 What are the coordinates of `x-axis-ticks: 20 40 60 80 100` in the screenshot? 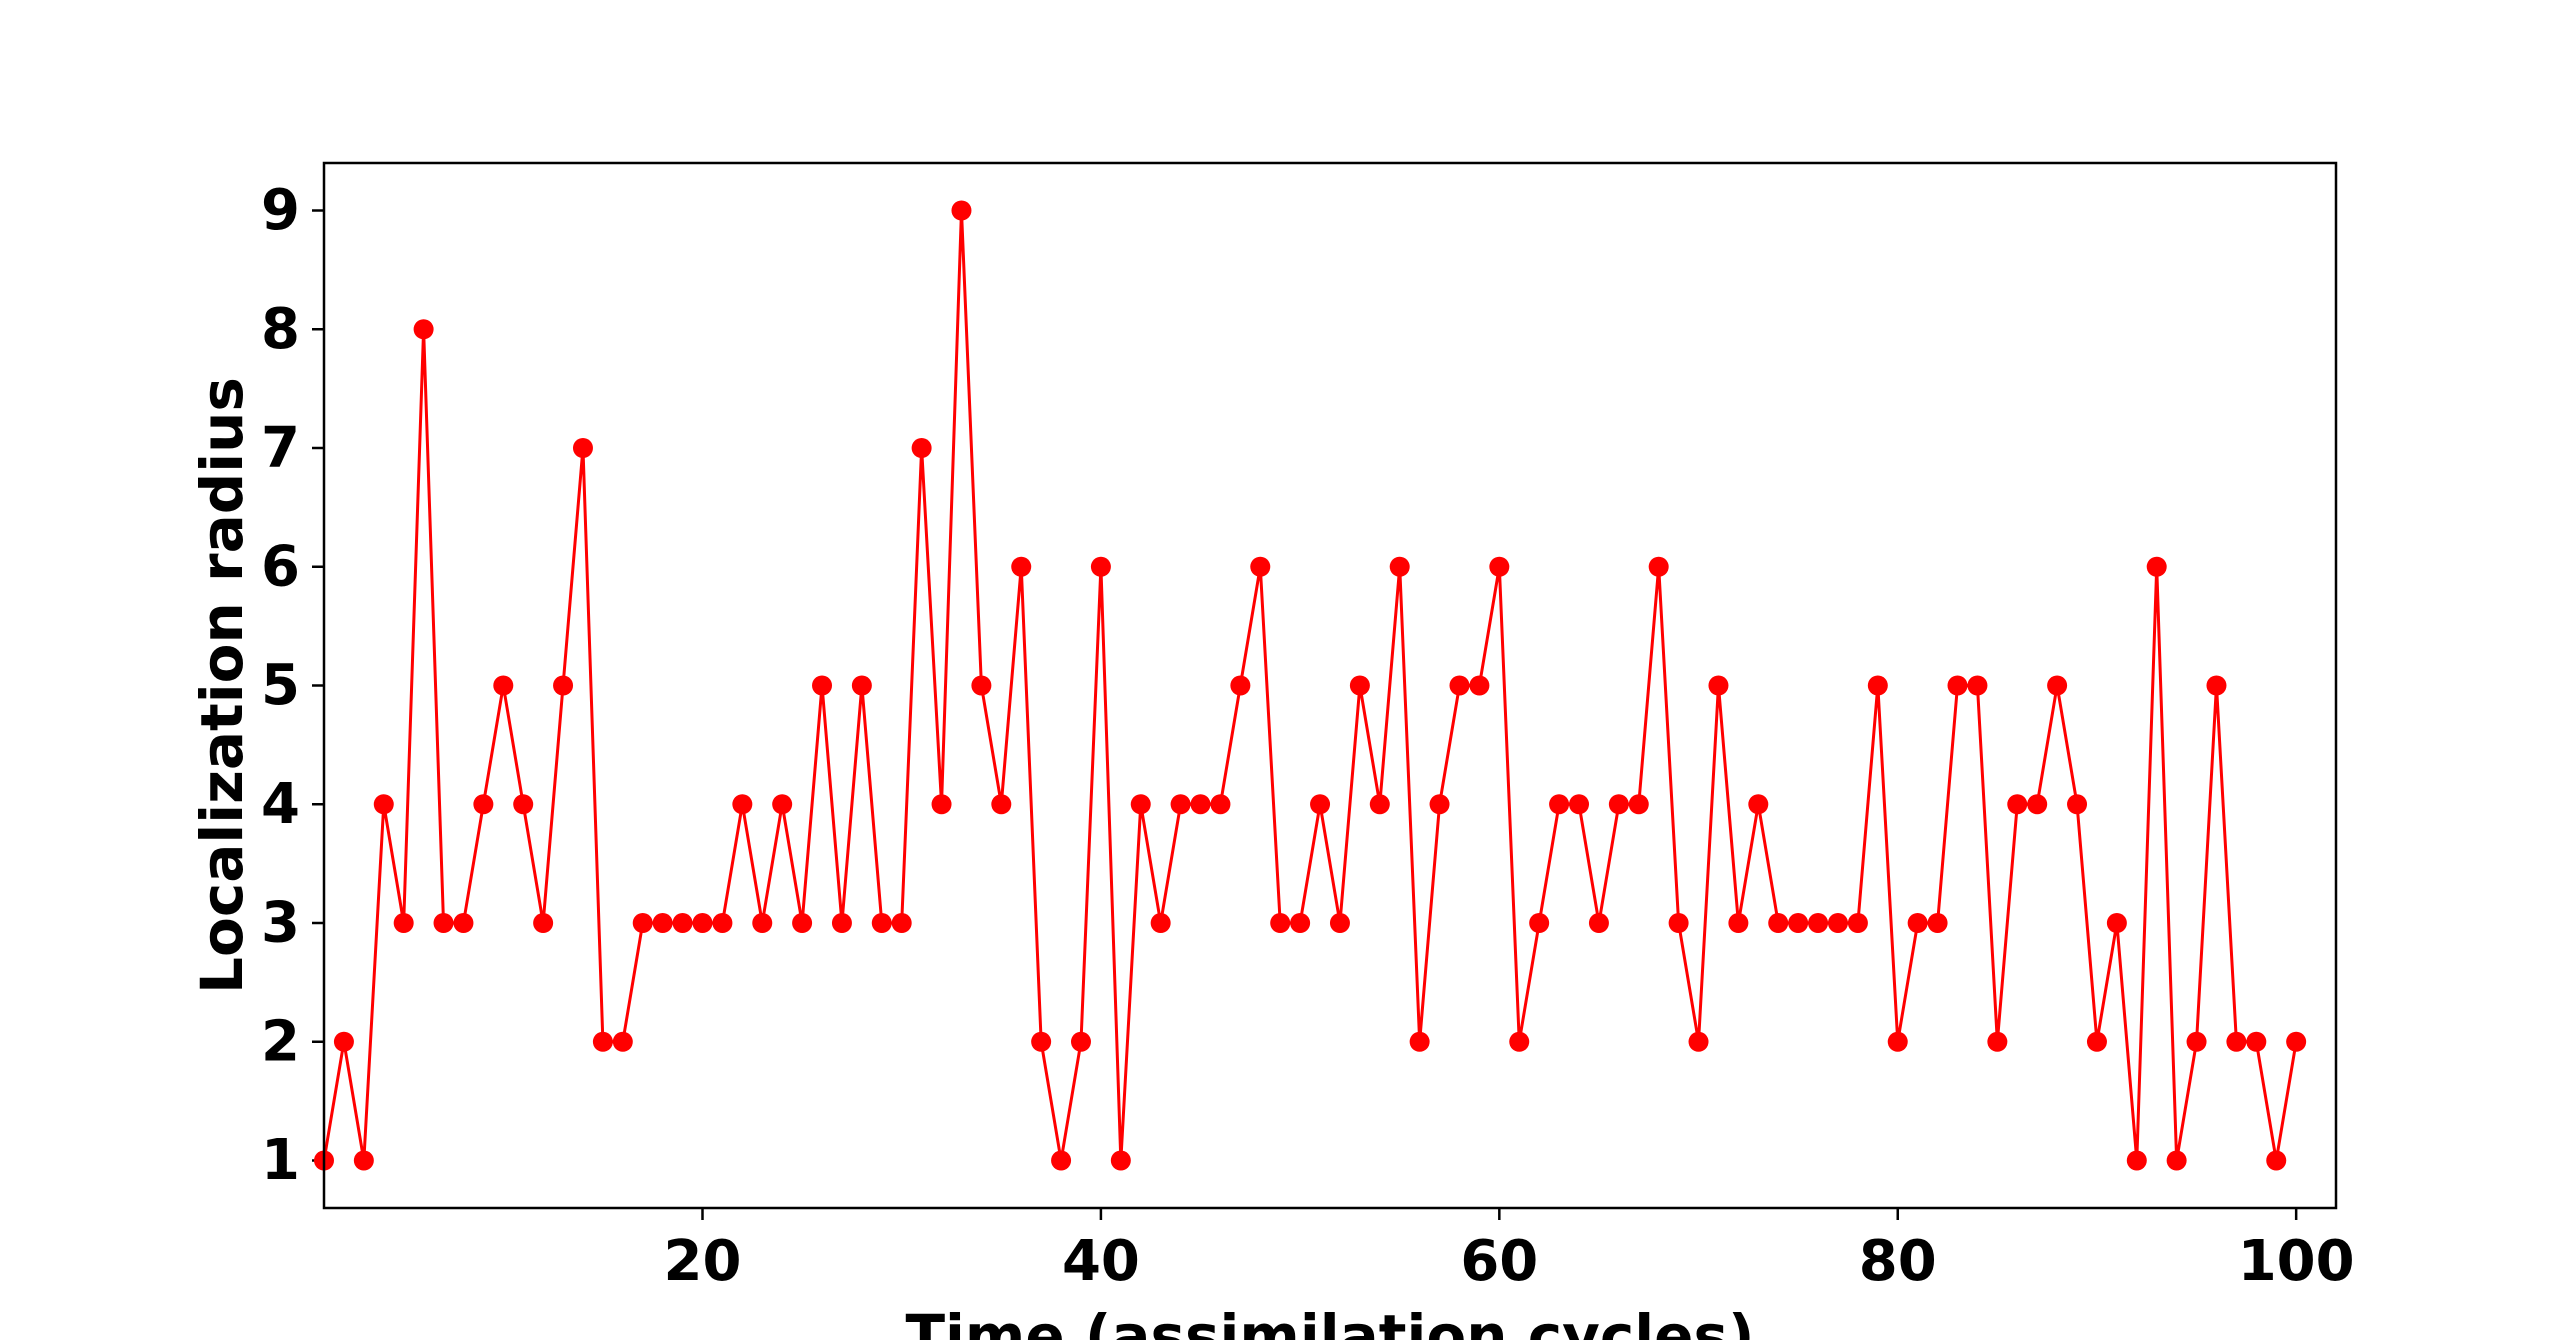 It's located at (1509, 1251).